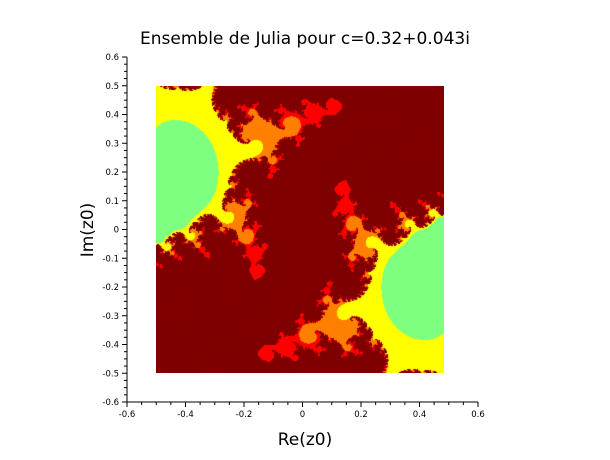 This screenshot has height=460, width=610. I want to click on y-tick-label: 0.3, so click(112, 144).